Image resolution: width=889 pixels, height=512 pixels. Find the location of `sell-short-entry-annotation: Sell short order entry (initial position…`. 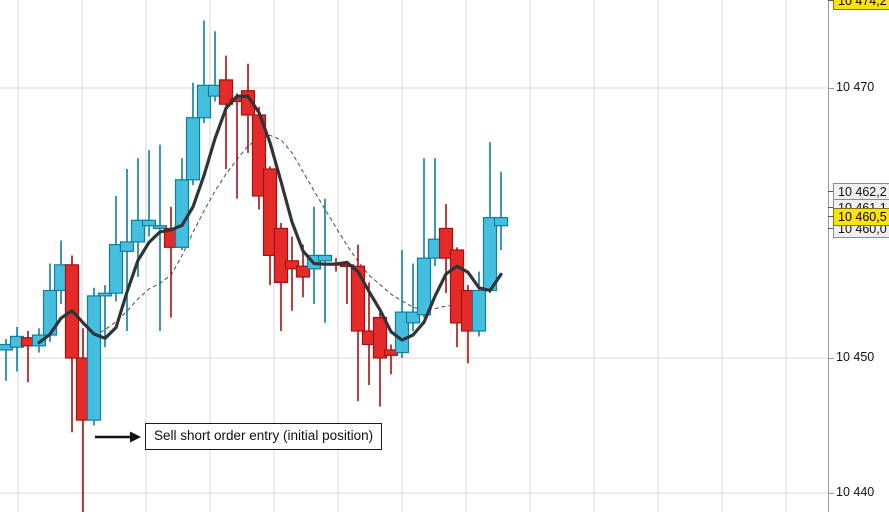

sell-short-entry-annotation: Sell short order entry (initial position… is located at coordinates (264, 436).